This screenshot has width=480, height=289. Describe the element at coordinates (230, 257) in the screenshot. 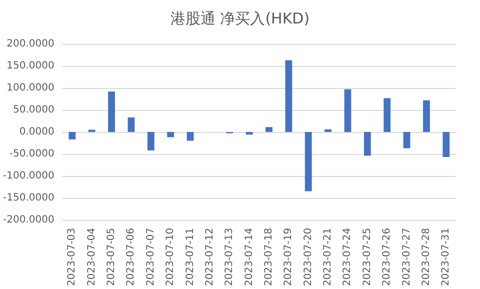

I see `x-tick-label: 2023-07-13` at that location.